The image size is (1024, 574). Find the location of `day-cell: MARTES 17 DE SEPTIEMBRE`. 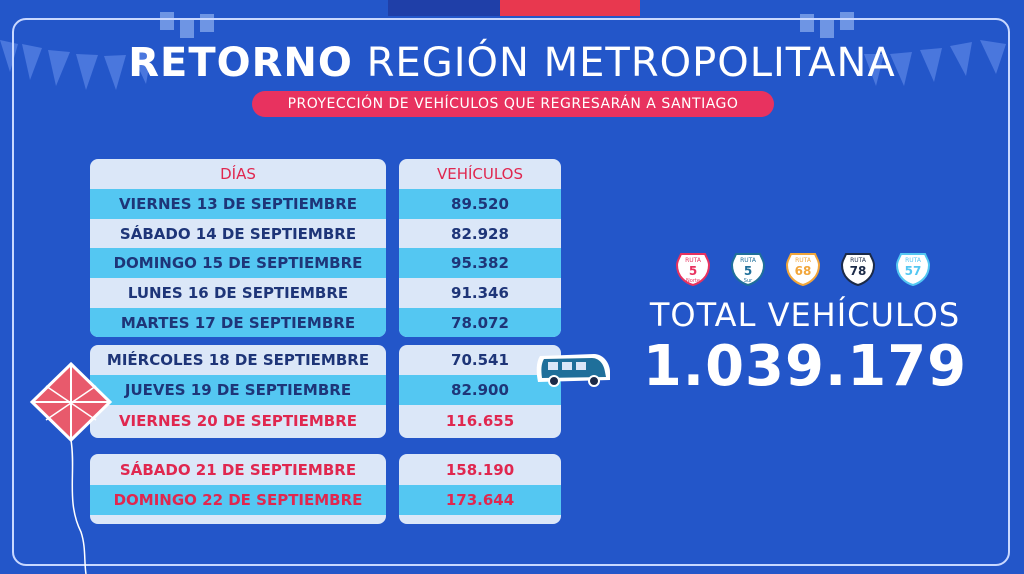

day-cell: MARTES 17 DE SEPTIEMBRE is located at coordinates (238, 322).